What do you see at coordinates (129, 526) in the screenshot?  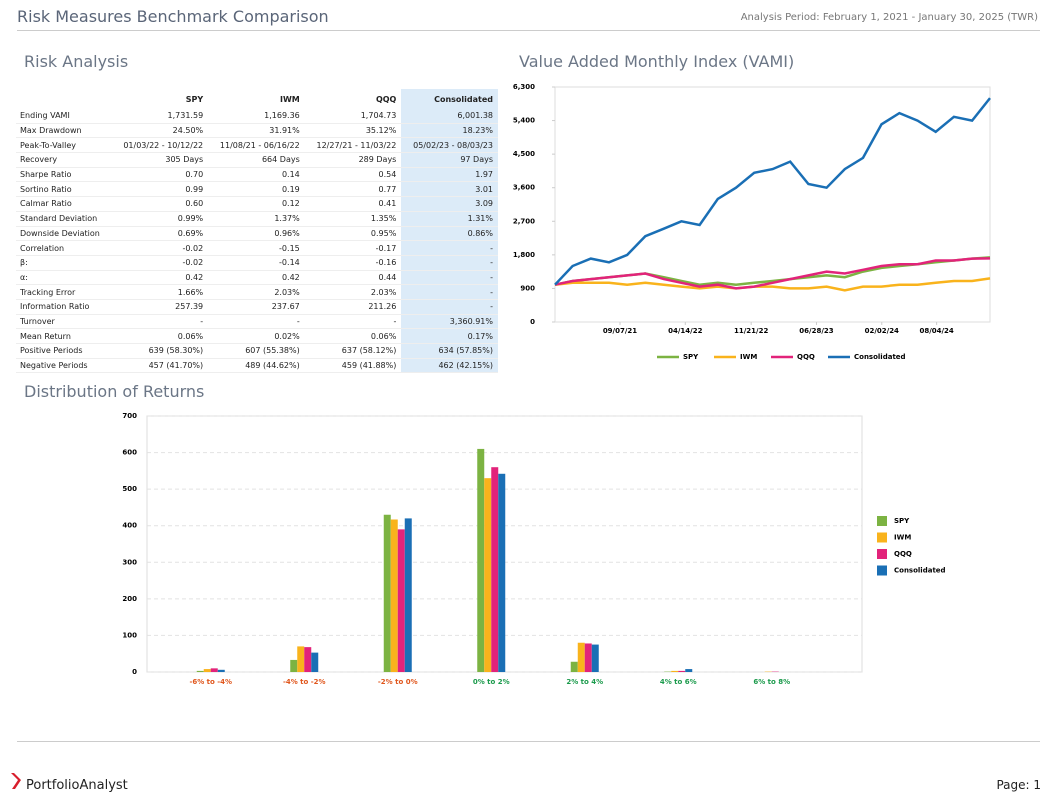 I see `y-tick-label: 400` at bounding box center [129, 526].